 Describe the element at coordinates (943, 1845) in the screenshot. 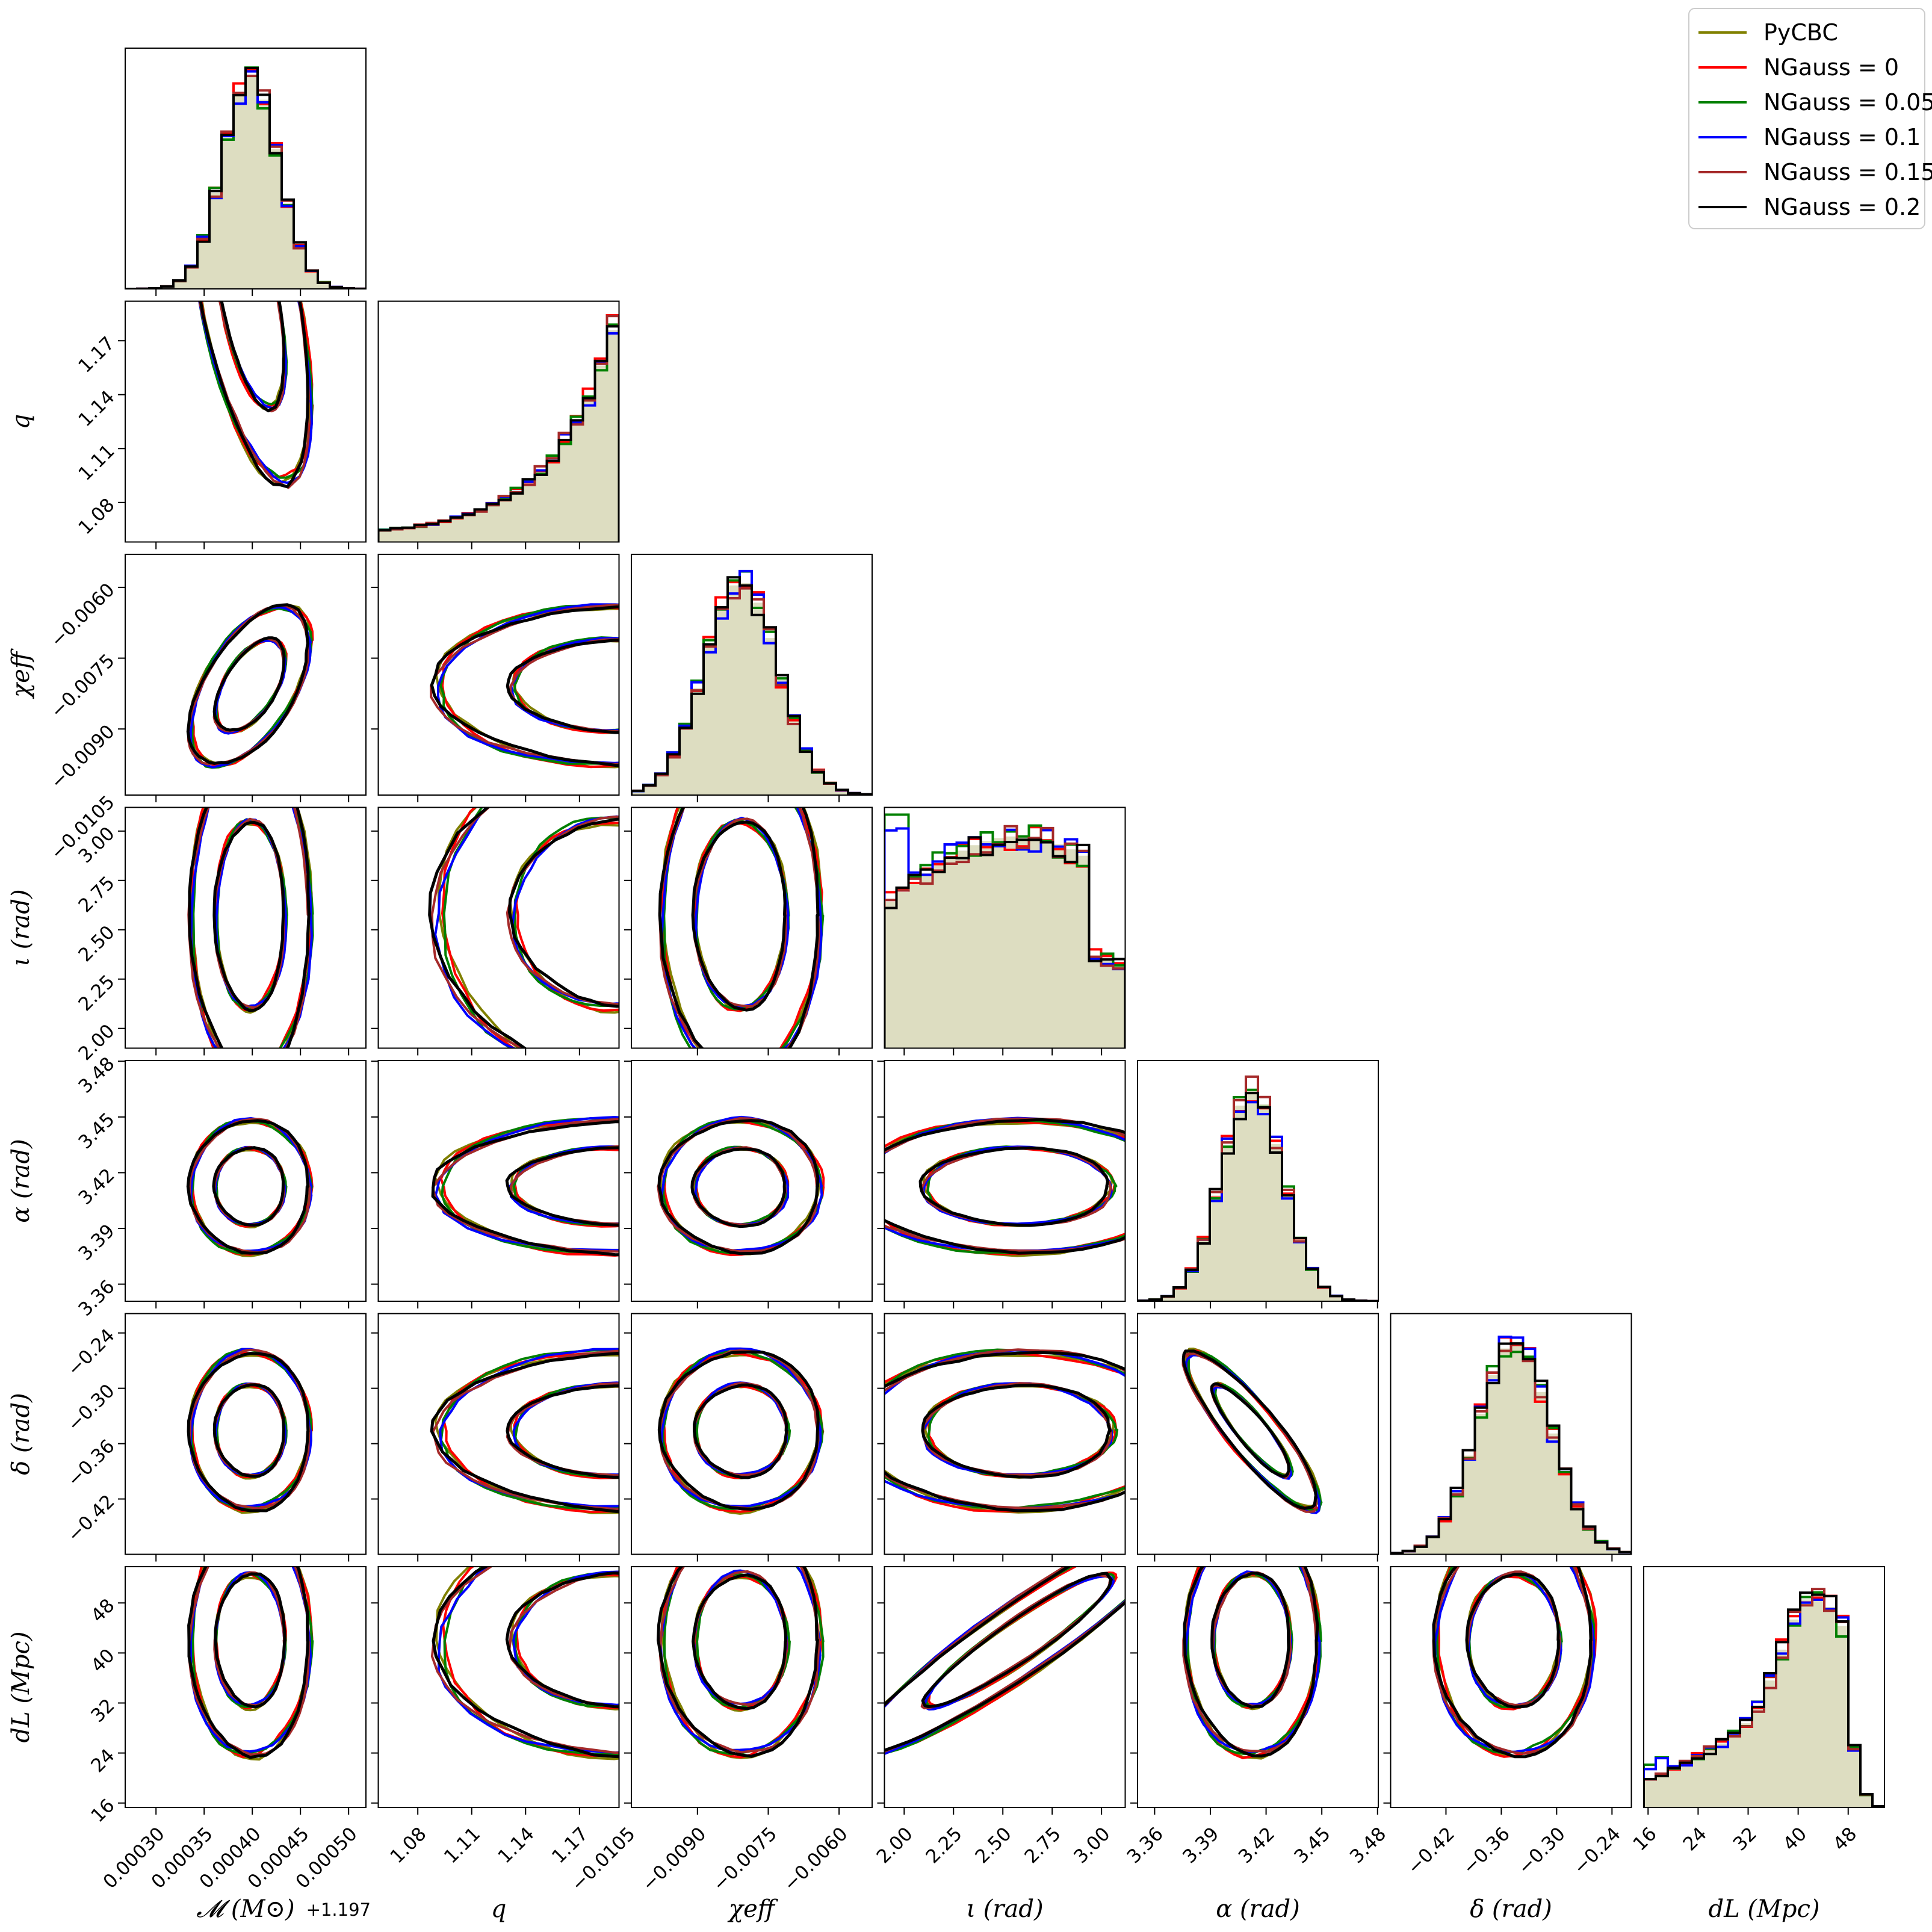

I see `x-tick-label: 2.25` at that location.